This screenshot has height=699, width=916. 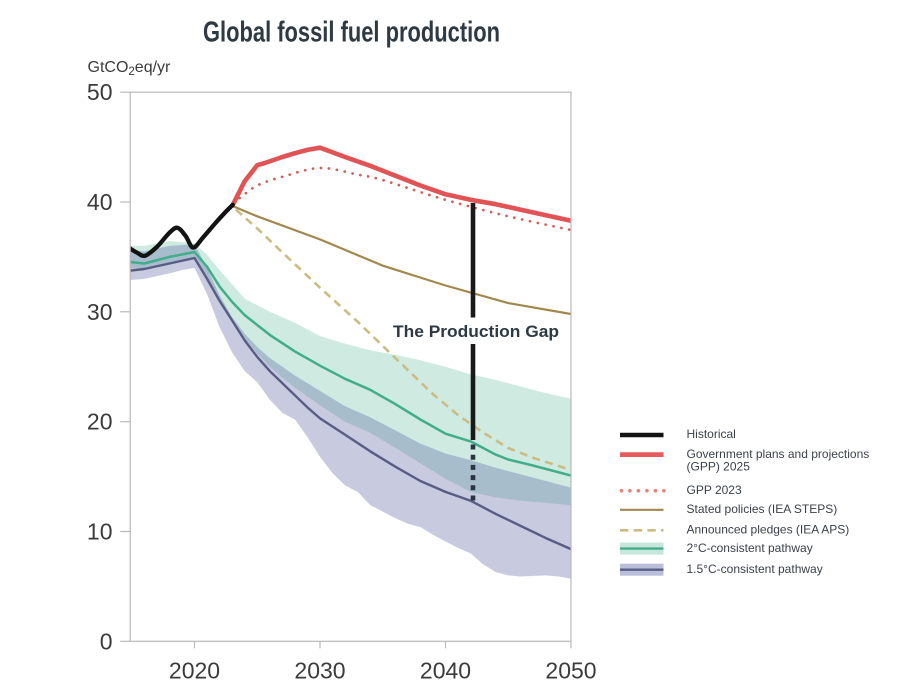 I want to click on svg-text: GtCO2eq/yr, so click(x=130, y=68).